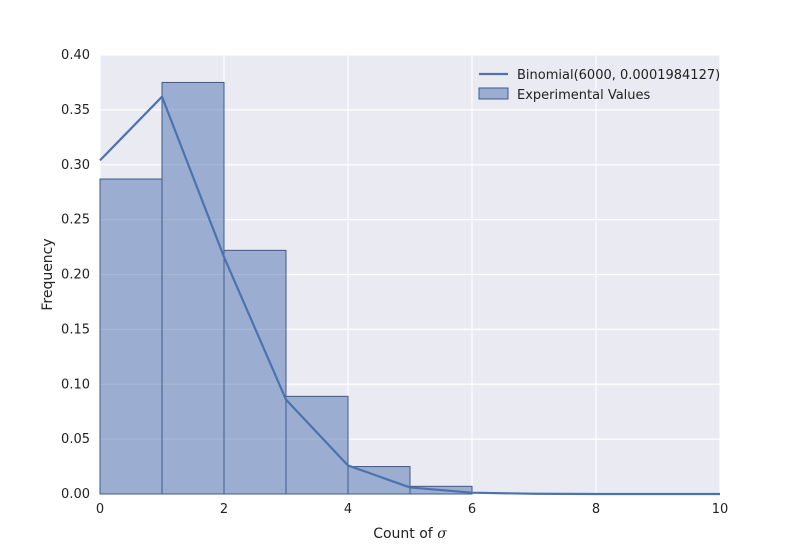 This screenshot has width=800, height=550. I want to click on y-tick-label: 0.20, so click(75, 275).